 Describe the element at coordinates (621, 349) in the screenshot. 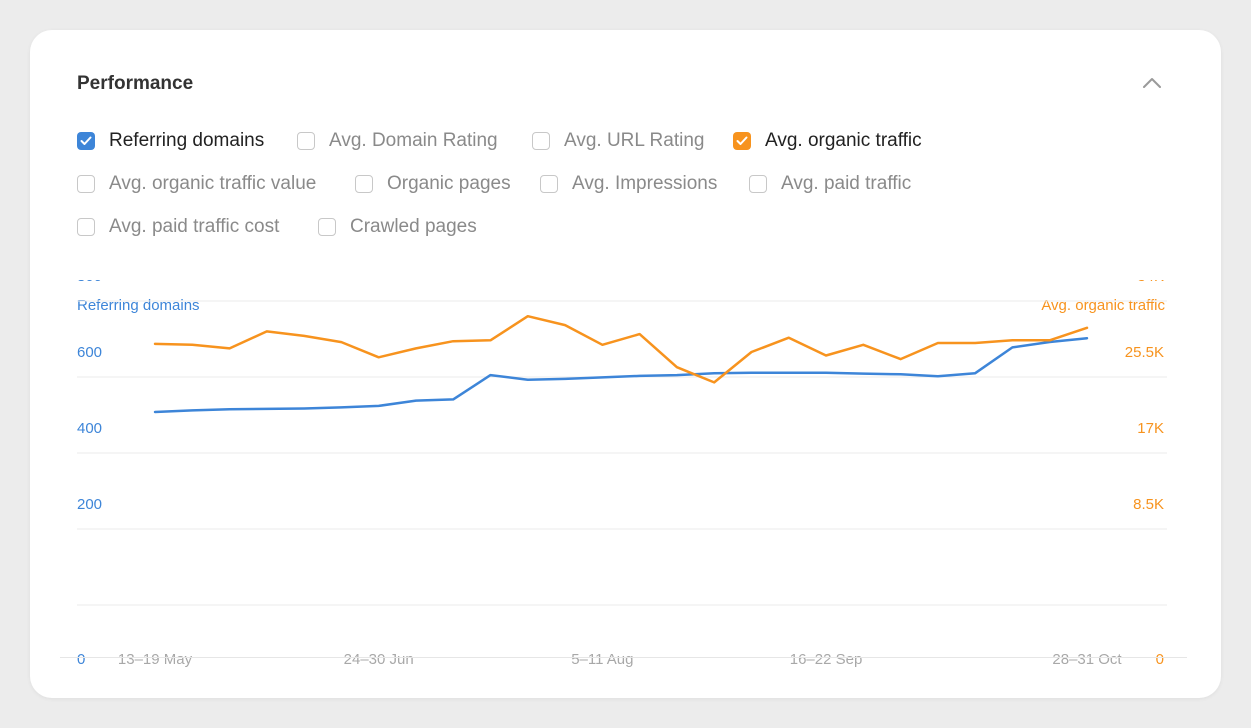

I see `series-line-avg-organic-traffic` at that location.